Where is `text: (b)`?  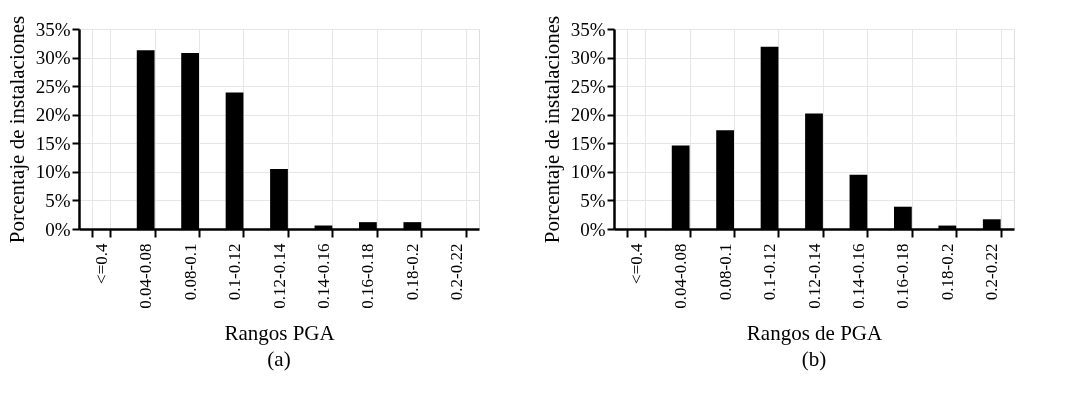 text: (b) is located at coordinates (814, 359).